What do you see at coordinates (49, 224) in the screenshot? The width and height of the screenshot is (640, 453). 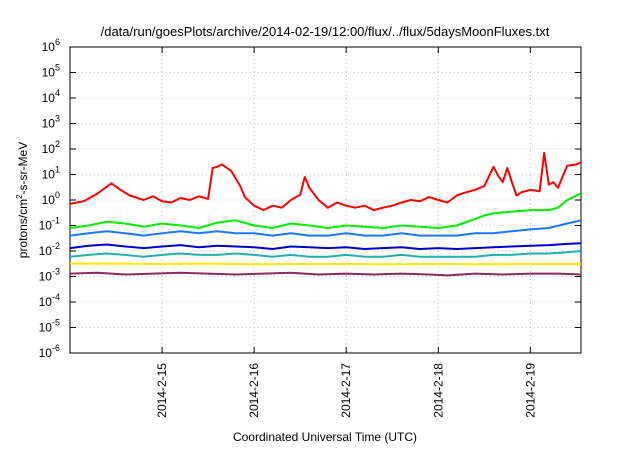 I see `y-tick-label: 10⁻¹` at bounding box center [49, 224].